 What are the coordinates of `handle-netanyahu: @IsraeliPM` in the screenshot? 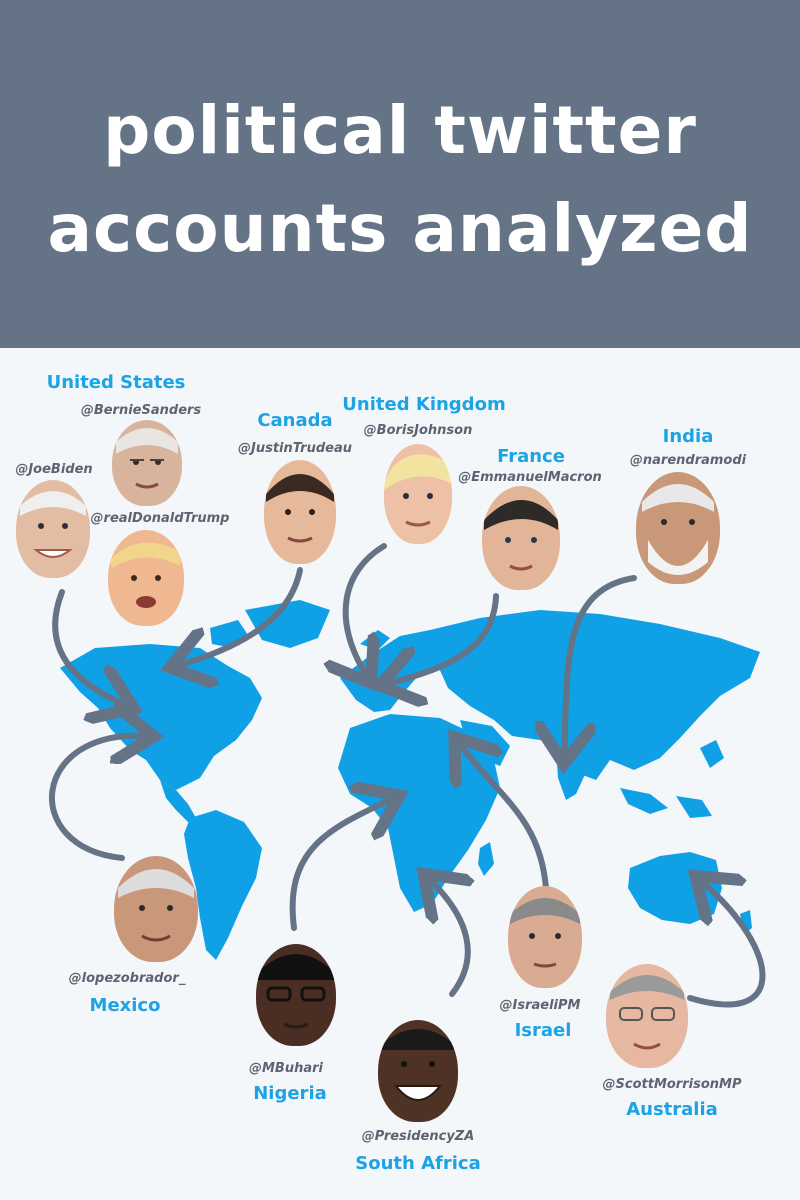 It's located at (540, 1005).